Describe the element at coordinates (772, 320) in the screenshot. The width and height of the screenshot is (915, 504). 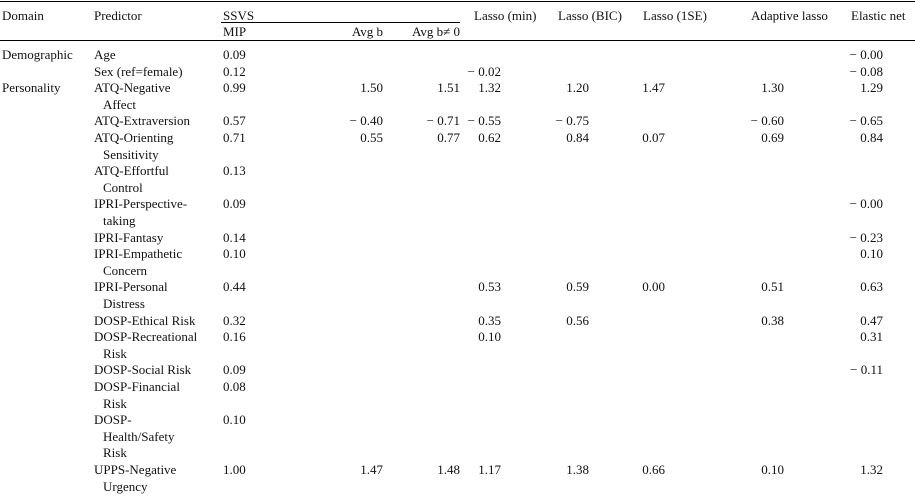
I see `value-adaptive: 0.38` at that location.